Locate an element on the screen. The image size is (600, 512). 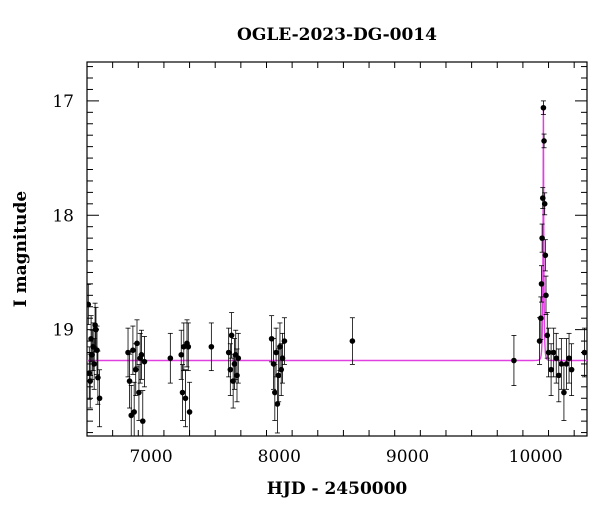
y-tick-label: 18 is located at coordinates (63, 216).